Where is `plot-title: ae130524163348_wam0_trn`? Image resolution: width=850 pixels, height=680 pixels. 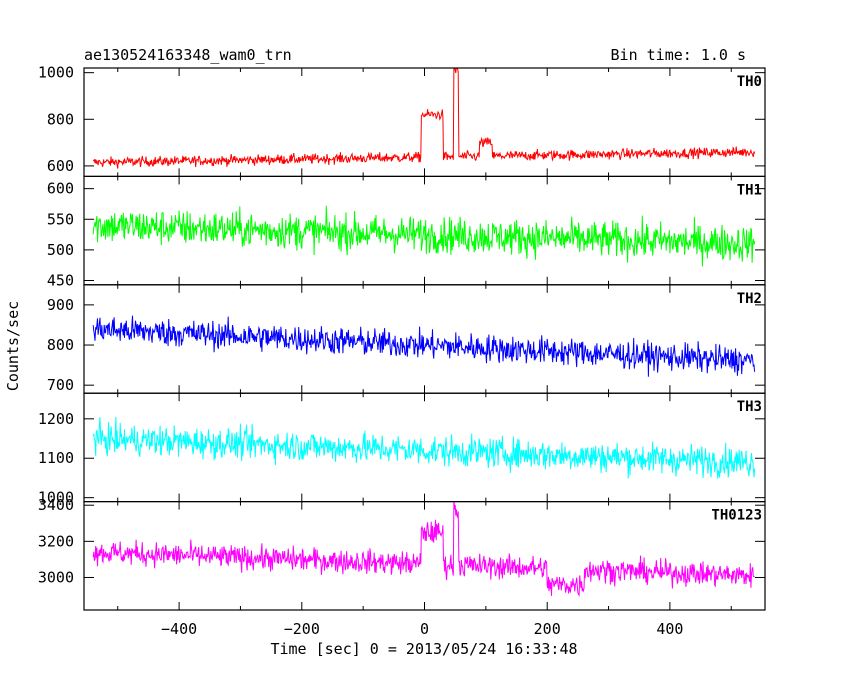
plot-title: ae130524163348_wam0_trn is located at coordinates (188, 55).